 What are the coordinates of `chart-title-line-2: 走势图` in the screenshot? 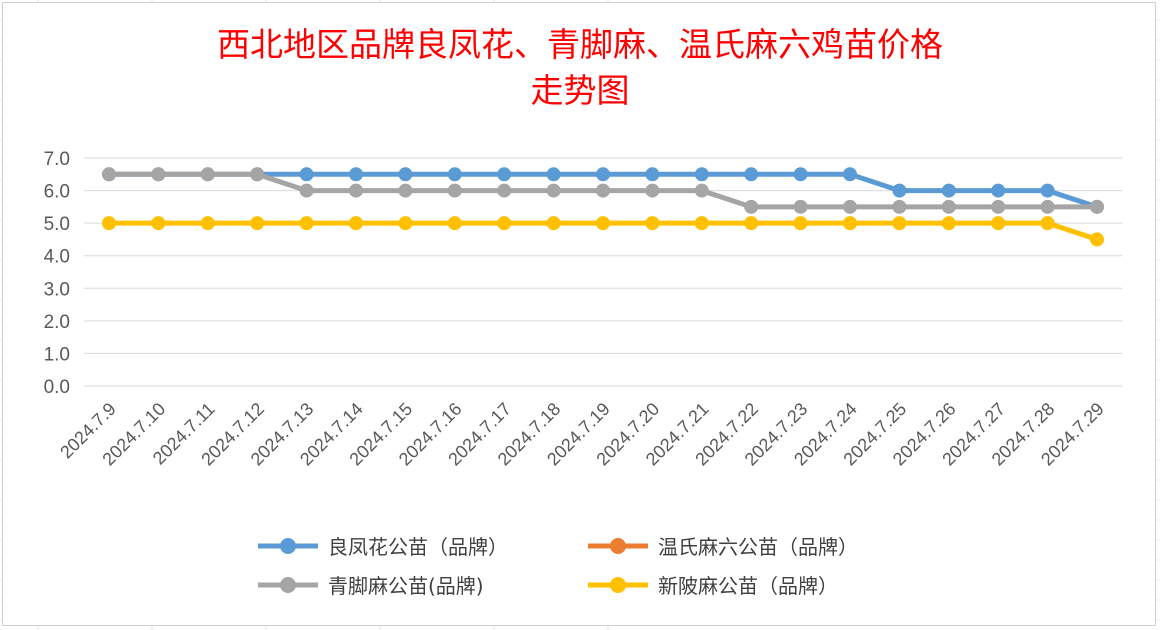 It's located at (580, 90).